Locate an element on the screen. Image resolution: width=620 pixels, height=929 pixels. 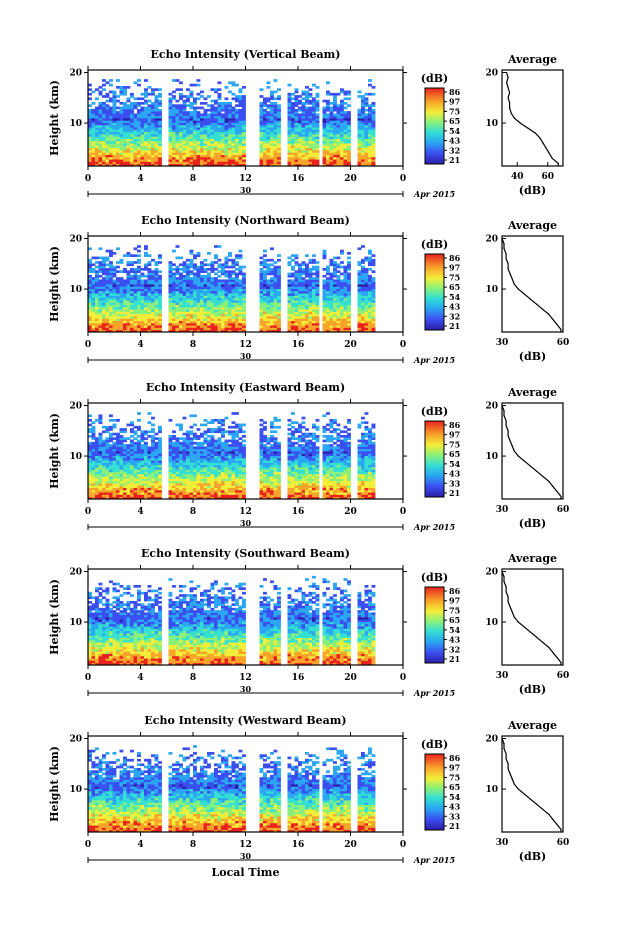
profile-frame is located at coordinates (532, 451).